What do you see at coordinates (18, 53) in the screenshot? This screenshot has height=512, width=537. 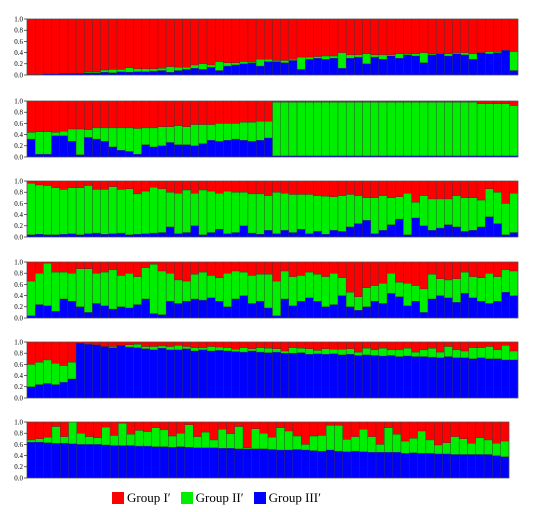 I see `y-tick-label: 0.4` at bounding box center [18, 53].